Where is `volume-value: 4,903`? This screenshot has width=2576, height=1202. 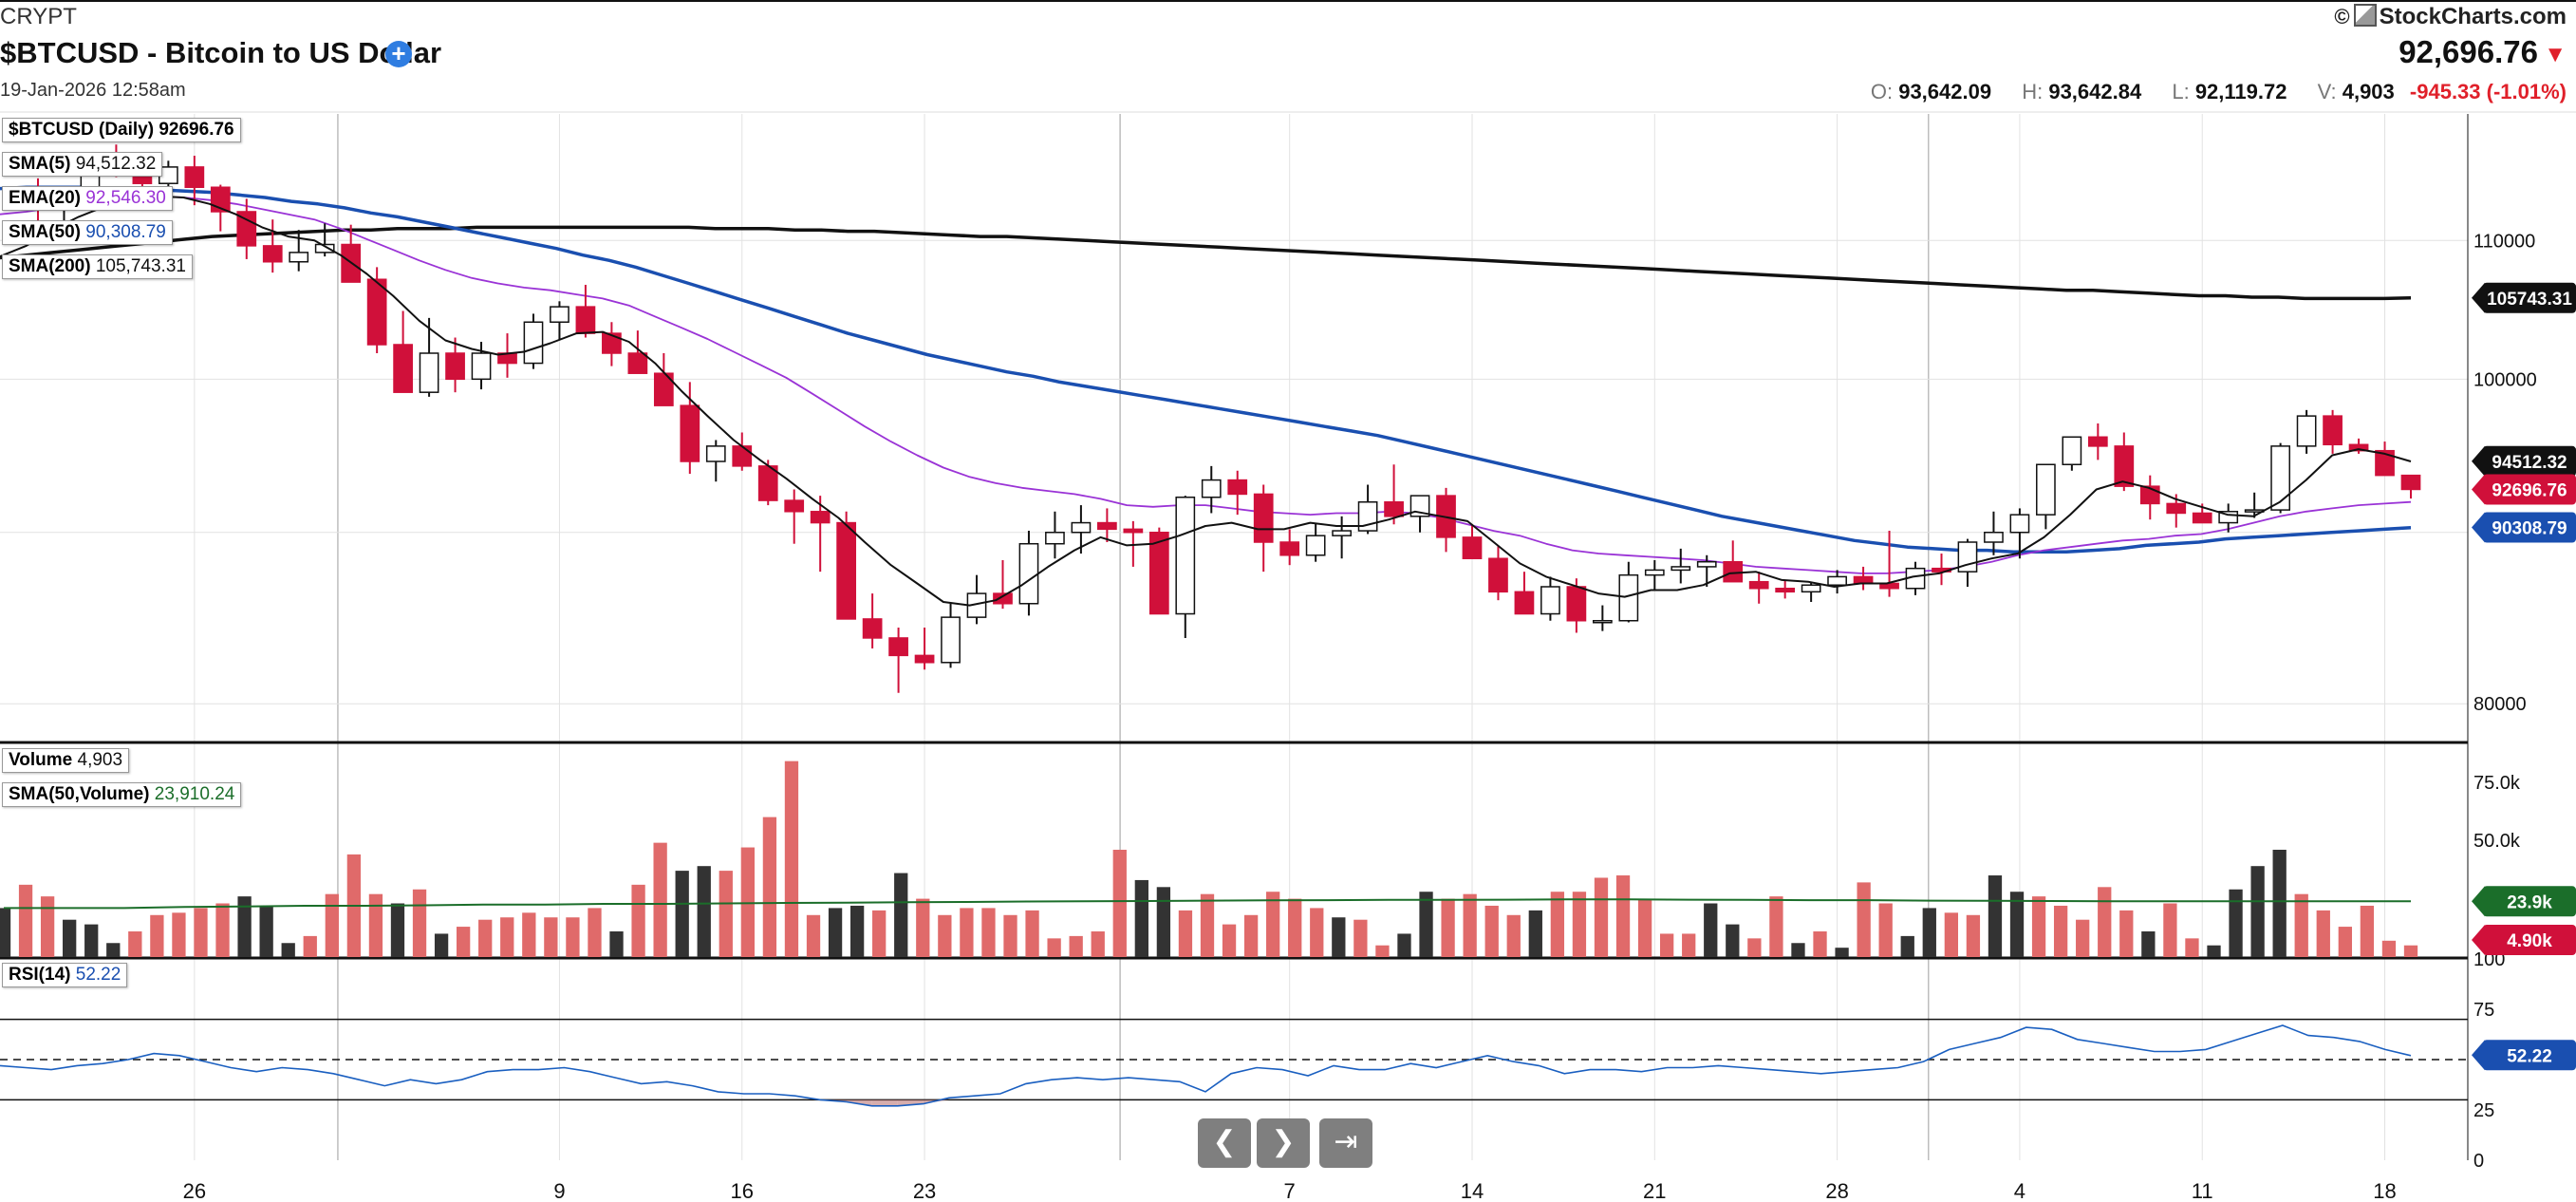 volume-value: 4,903 is located at coordinates (2368, 91).